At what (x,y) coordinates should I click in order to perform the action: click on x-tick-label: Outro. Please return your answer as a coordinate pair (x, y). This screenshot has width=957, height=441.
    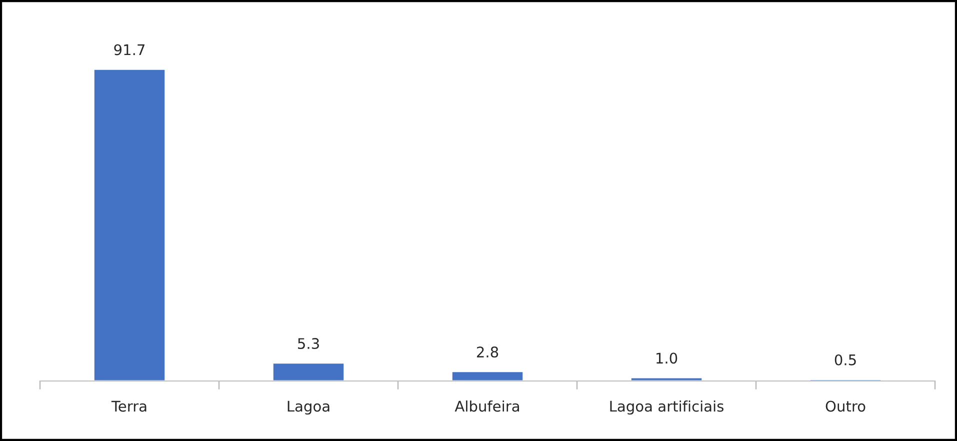
    Looking at the image, I should click on (846, 406).